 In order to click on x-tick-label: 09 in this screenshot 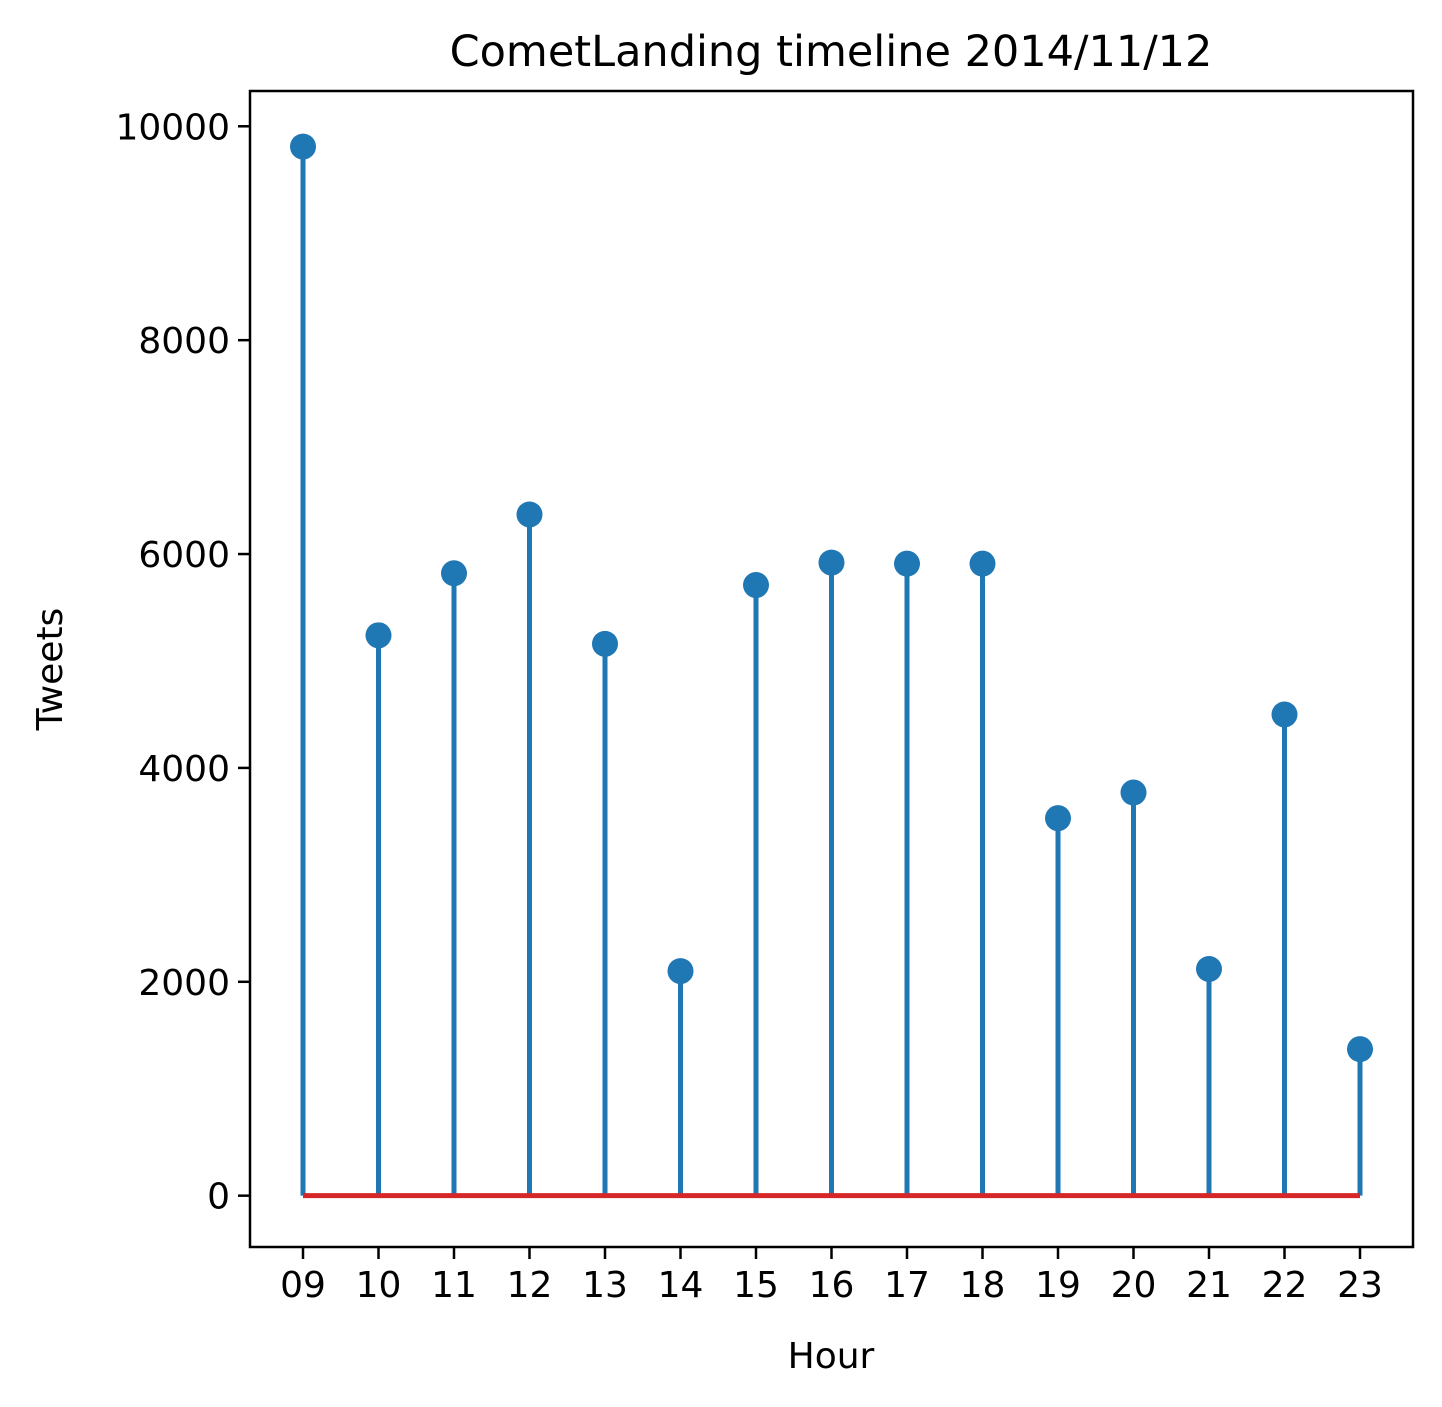, I will do `click(303, 1285)`.